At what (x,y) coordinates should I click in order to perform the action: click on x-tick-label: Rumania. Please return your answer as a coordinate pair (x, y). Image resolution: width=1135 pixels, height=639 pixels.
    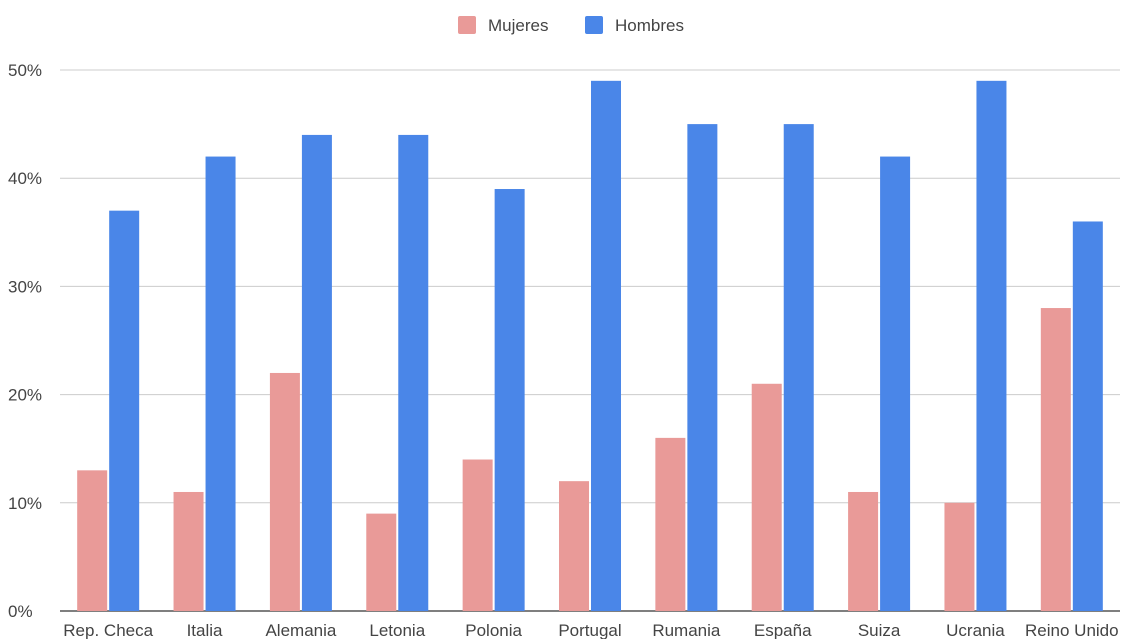
    Looking at the image, I should click on (686, 630).